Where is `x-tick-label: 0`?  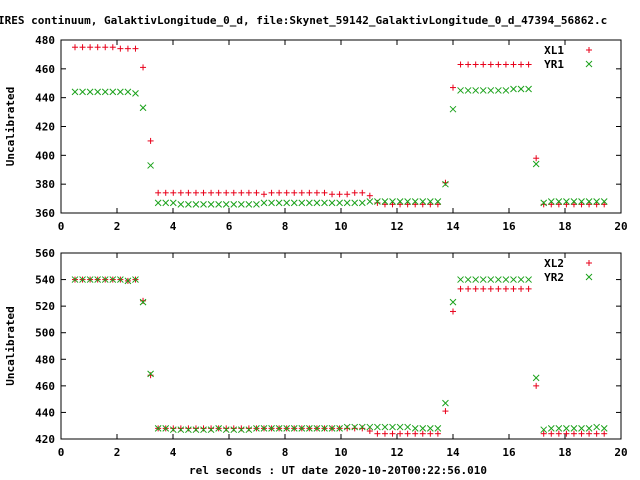 x-tick-label: 0 is located at coordinates (61, 452).